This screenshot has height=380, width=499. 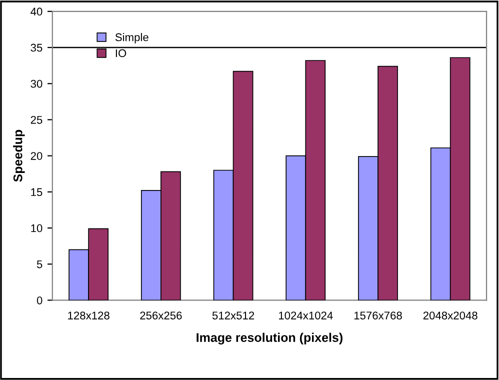 I want to click on y-tick-label: 20, so click(x=36, y=156).